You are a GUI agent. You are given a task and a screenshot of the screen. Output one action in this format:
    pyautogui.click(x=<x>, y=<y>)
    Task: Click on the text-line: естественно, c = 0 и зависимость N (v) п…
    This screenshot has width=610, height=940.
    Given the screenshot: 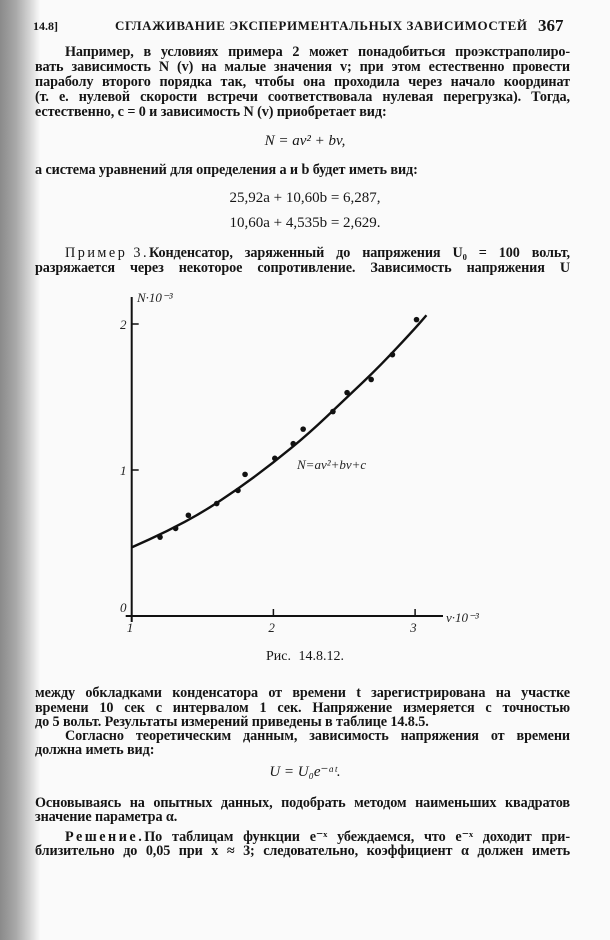 What is the action you would take?
    pyautogui.click(x=211, y=112)
    